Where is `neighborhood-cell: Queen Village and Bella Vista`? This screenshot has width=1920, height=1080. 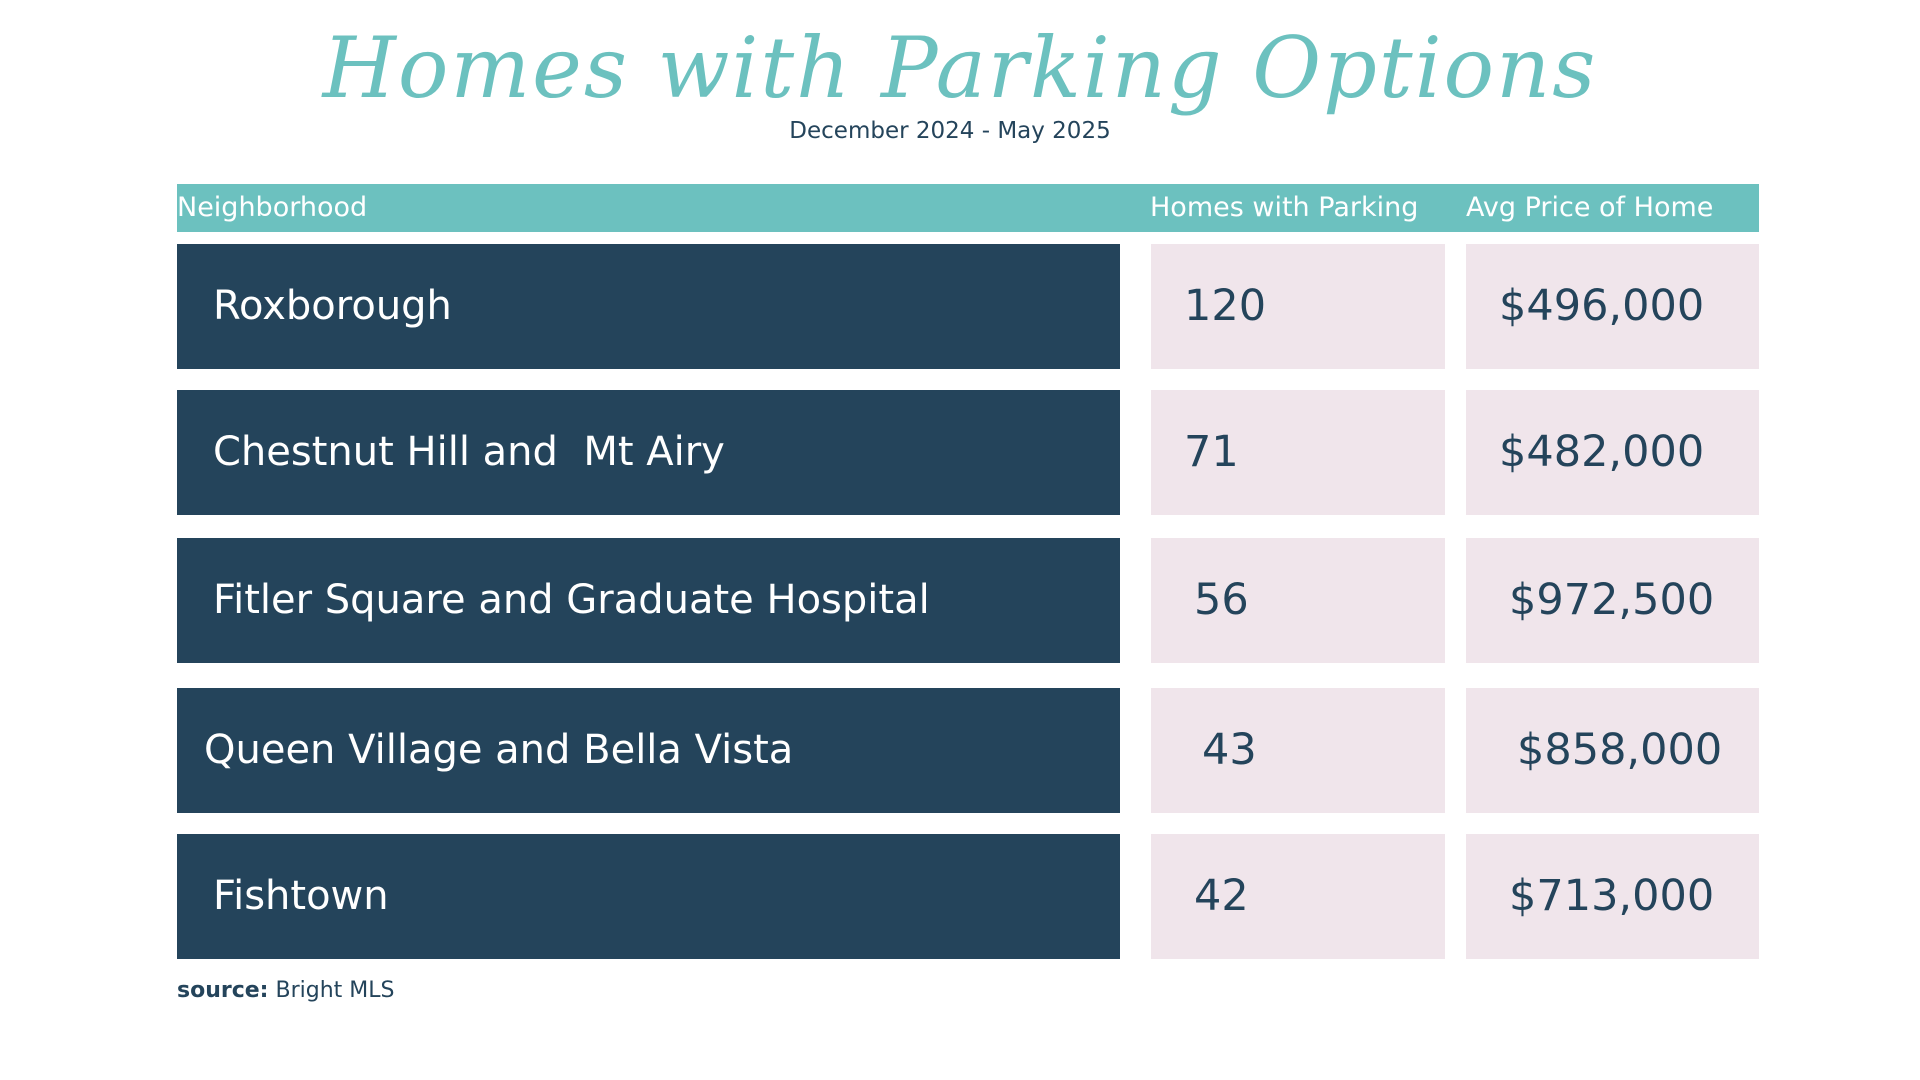 neighborhood-cell: Queen Village and Bella Vista is located at coordinates (648, 750).